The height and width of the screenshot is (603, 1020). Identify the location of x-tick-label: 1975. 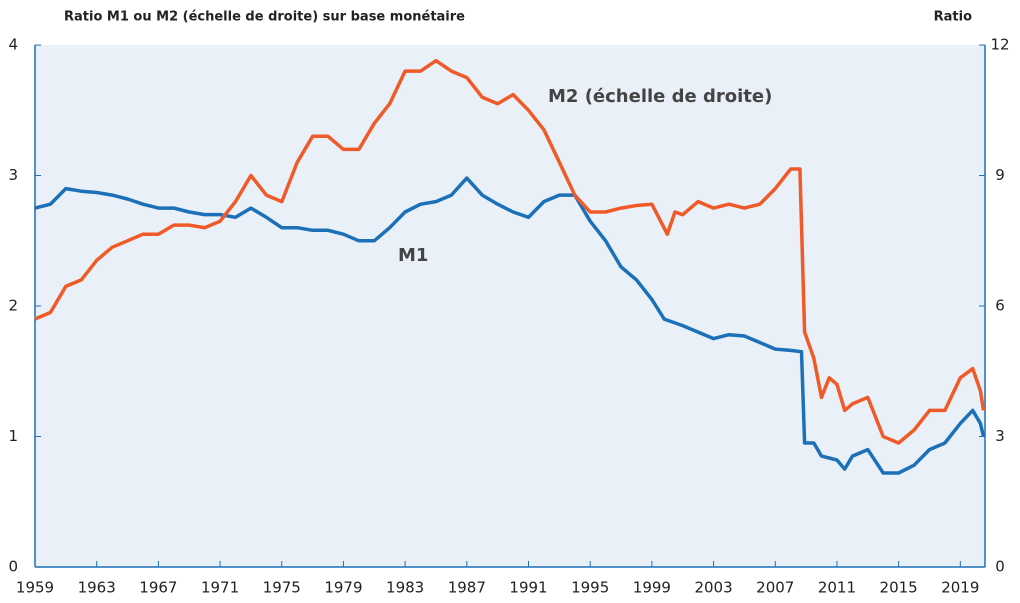
(282, 588).